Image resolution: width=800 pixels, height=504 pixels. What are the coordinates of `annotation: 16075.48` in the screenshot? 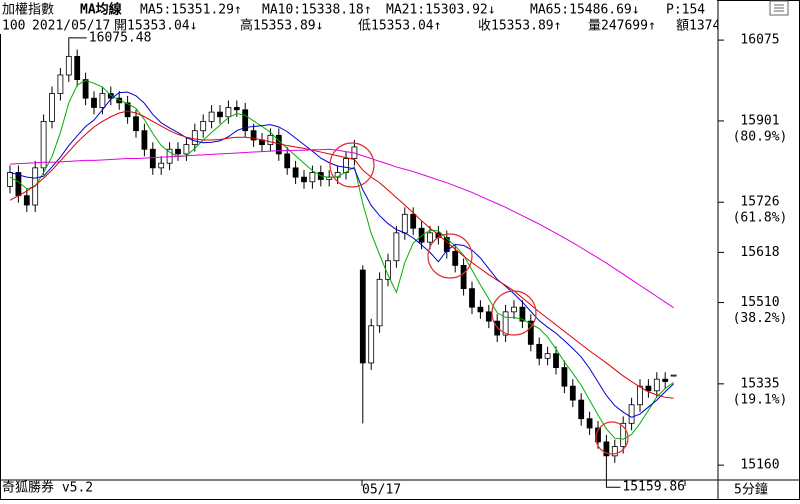 It's located at (120, 37).